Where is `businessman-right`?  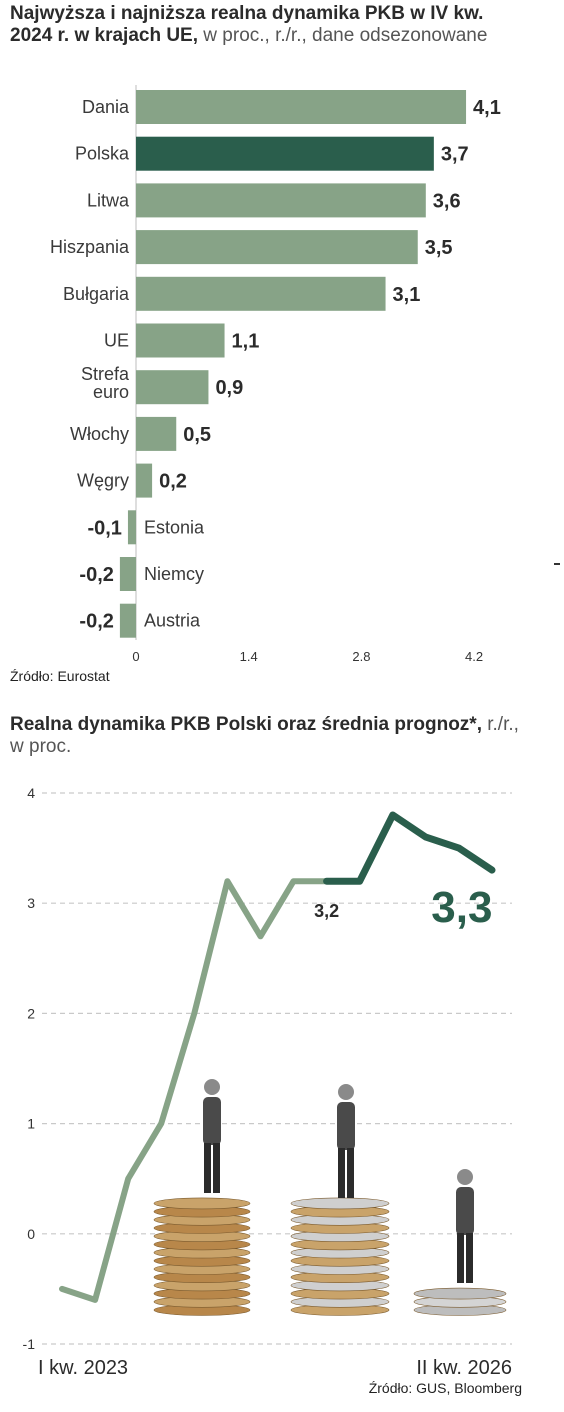
businessman-right is located at coordinates (465, 1226).